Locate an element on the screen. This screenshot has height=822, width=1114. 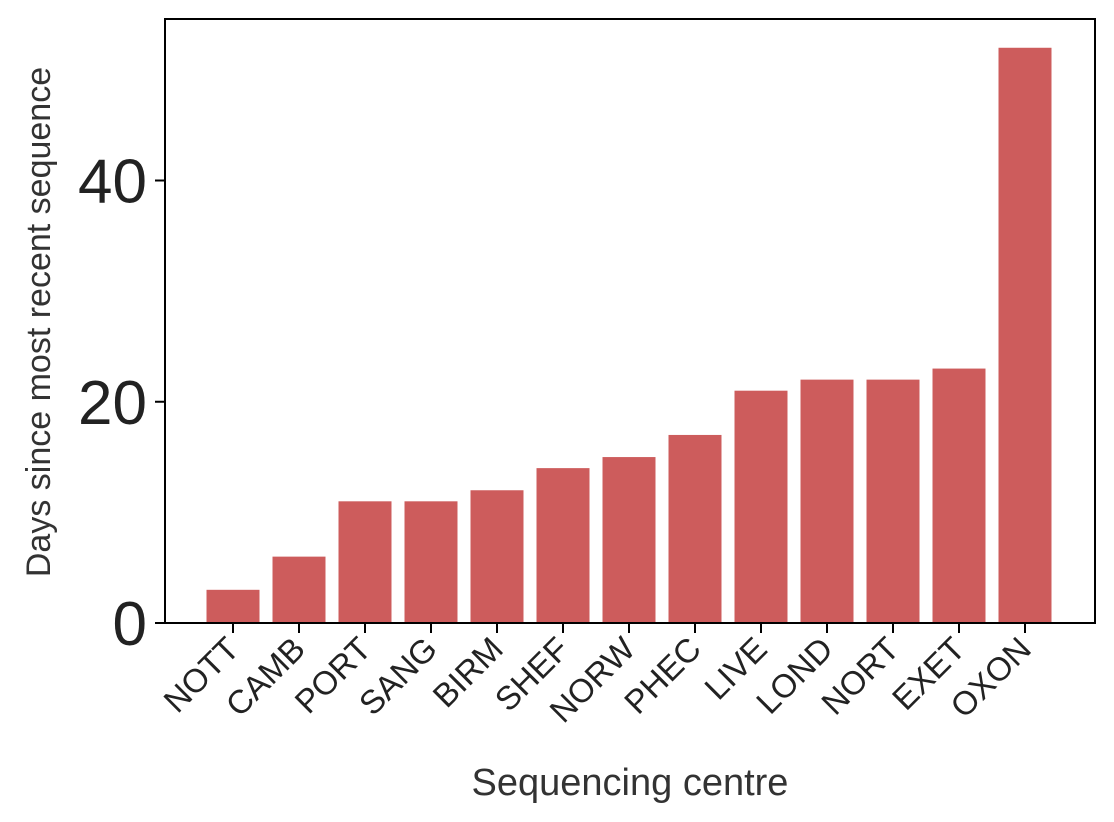
bar-norw is located at coordinates (629, 540).